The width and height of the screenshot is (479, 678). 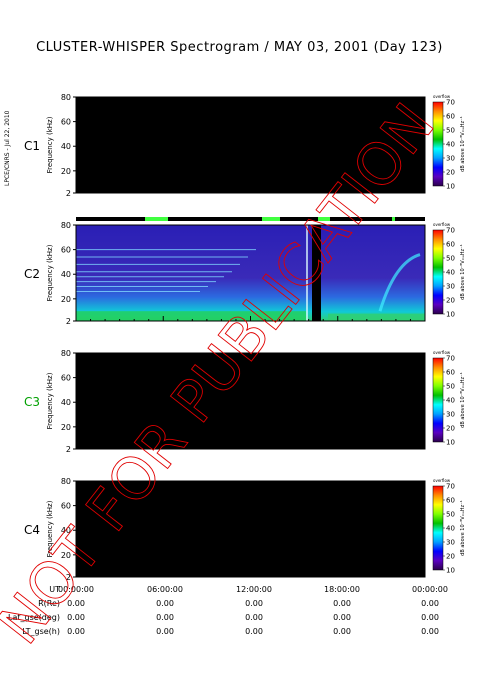 What do you see at coordinates (32, 274) in the screenshot?
I see `panel-label: C2` at bounding box center [32, 274].